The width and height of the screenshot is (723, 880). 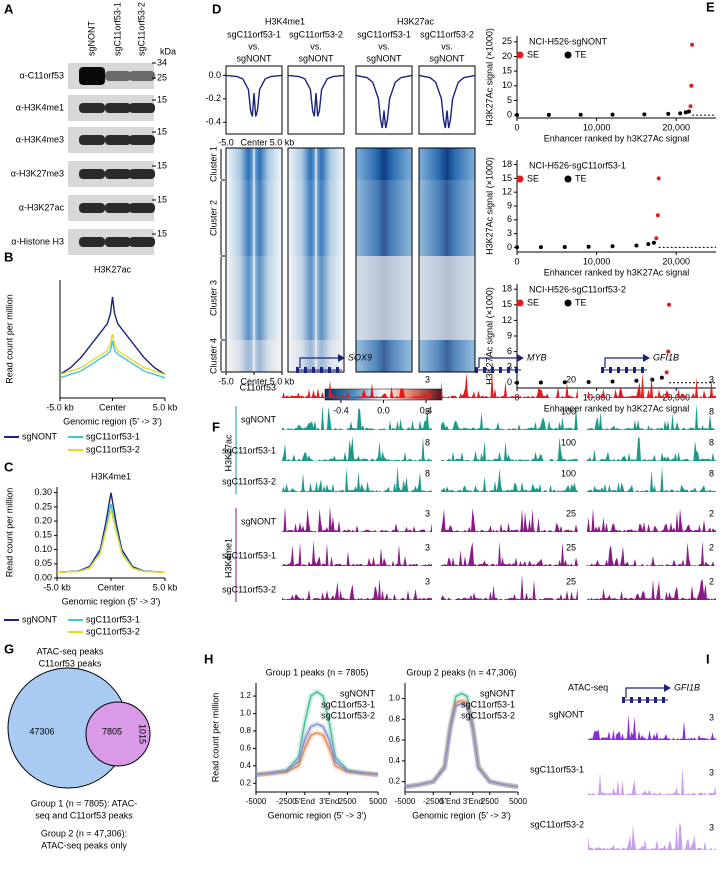 What do you see at coordinates (41, 731) in the screenshot?
I see `venn-count: 47306` at bounding box center [41, 731].